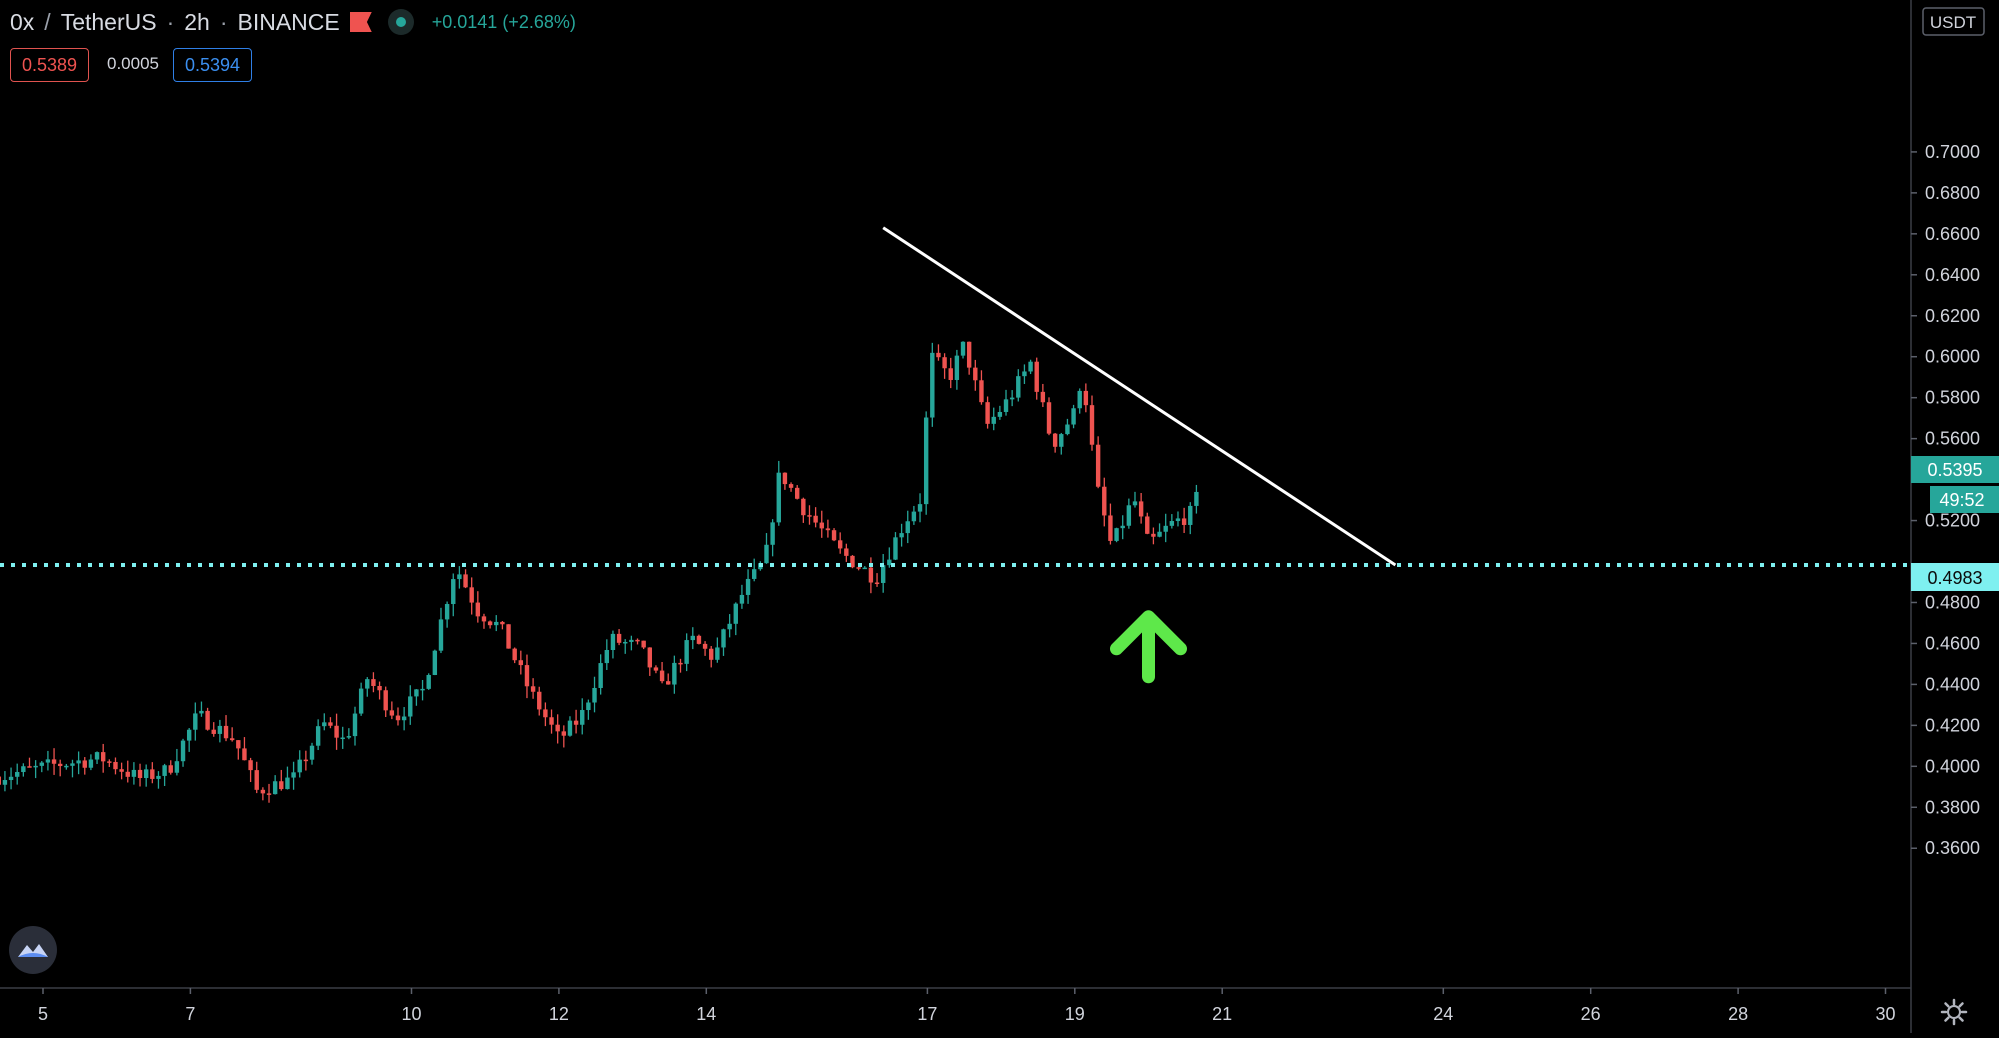 The image size is (1999, 1038). What do you see at coordinates (133, 63) in the screenshot?
I see `spread-value: 0.0005` at bounding box center [133, 63].